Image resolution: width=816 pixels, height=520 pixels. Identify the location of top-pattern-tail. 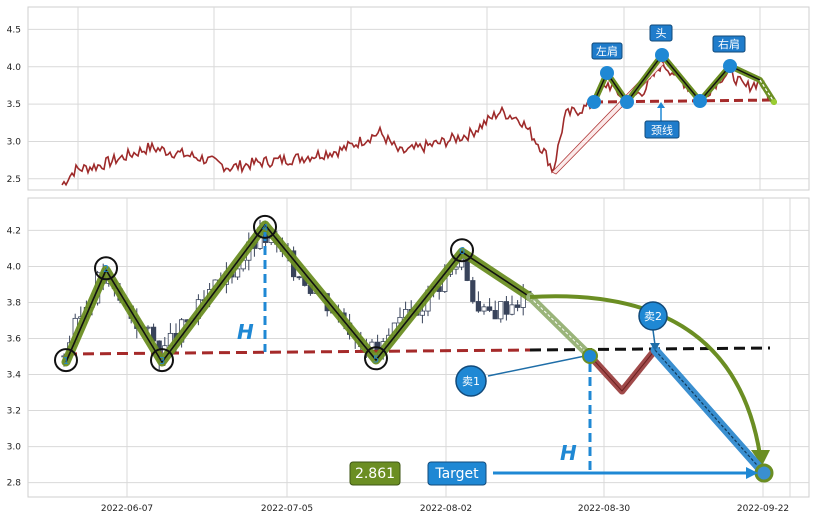
(767, 91).